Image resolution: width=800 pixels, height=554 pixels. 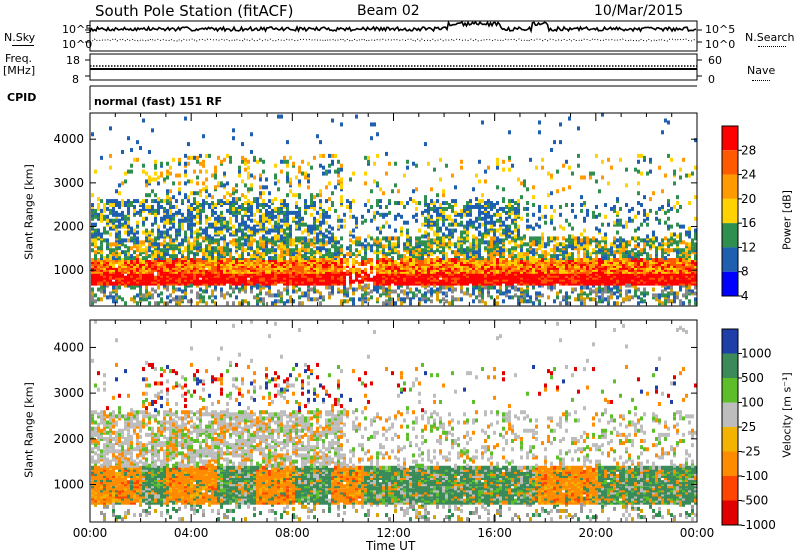 I want to click on nsky-label: N.Sky, so click(x=20, y=37).